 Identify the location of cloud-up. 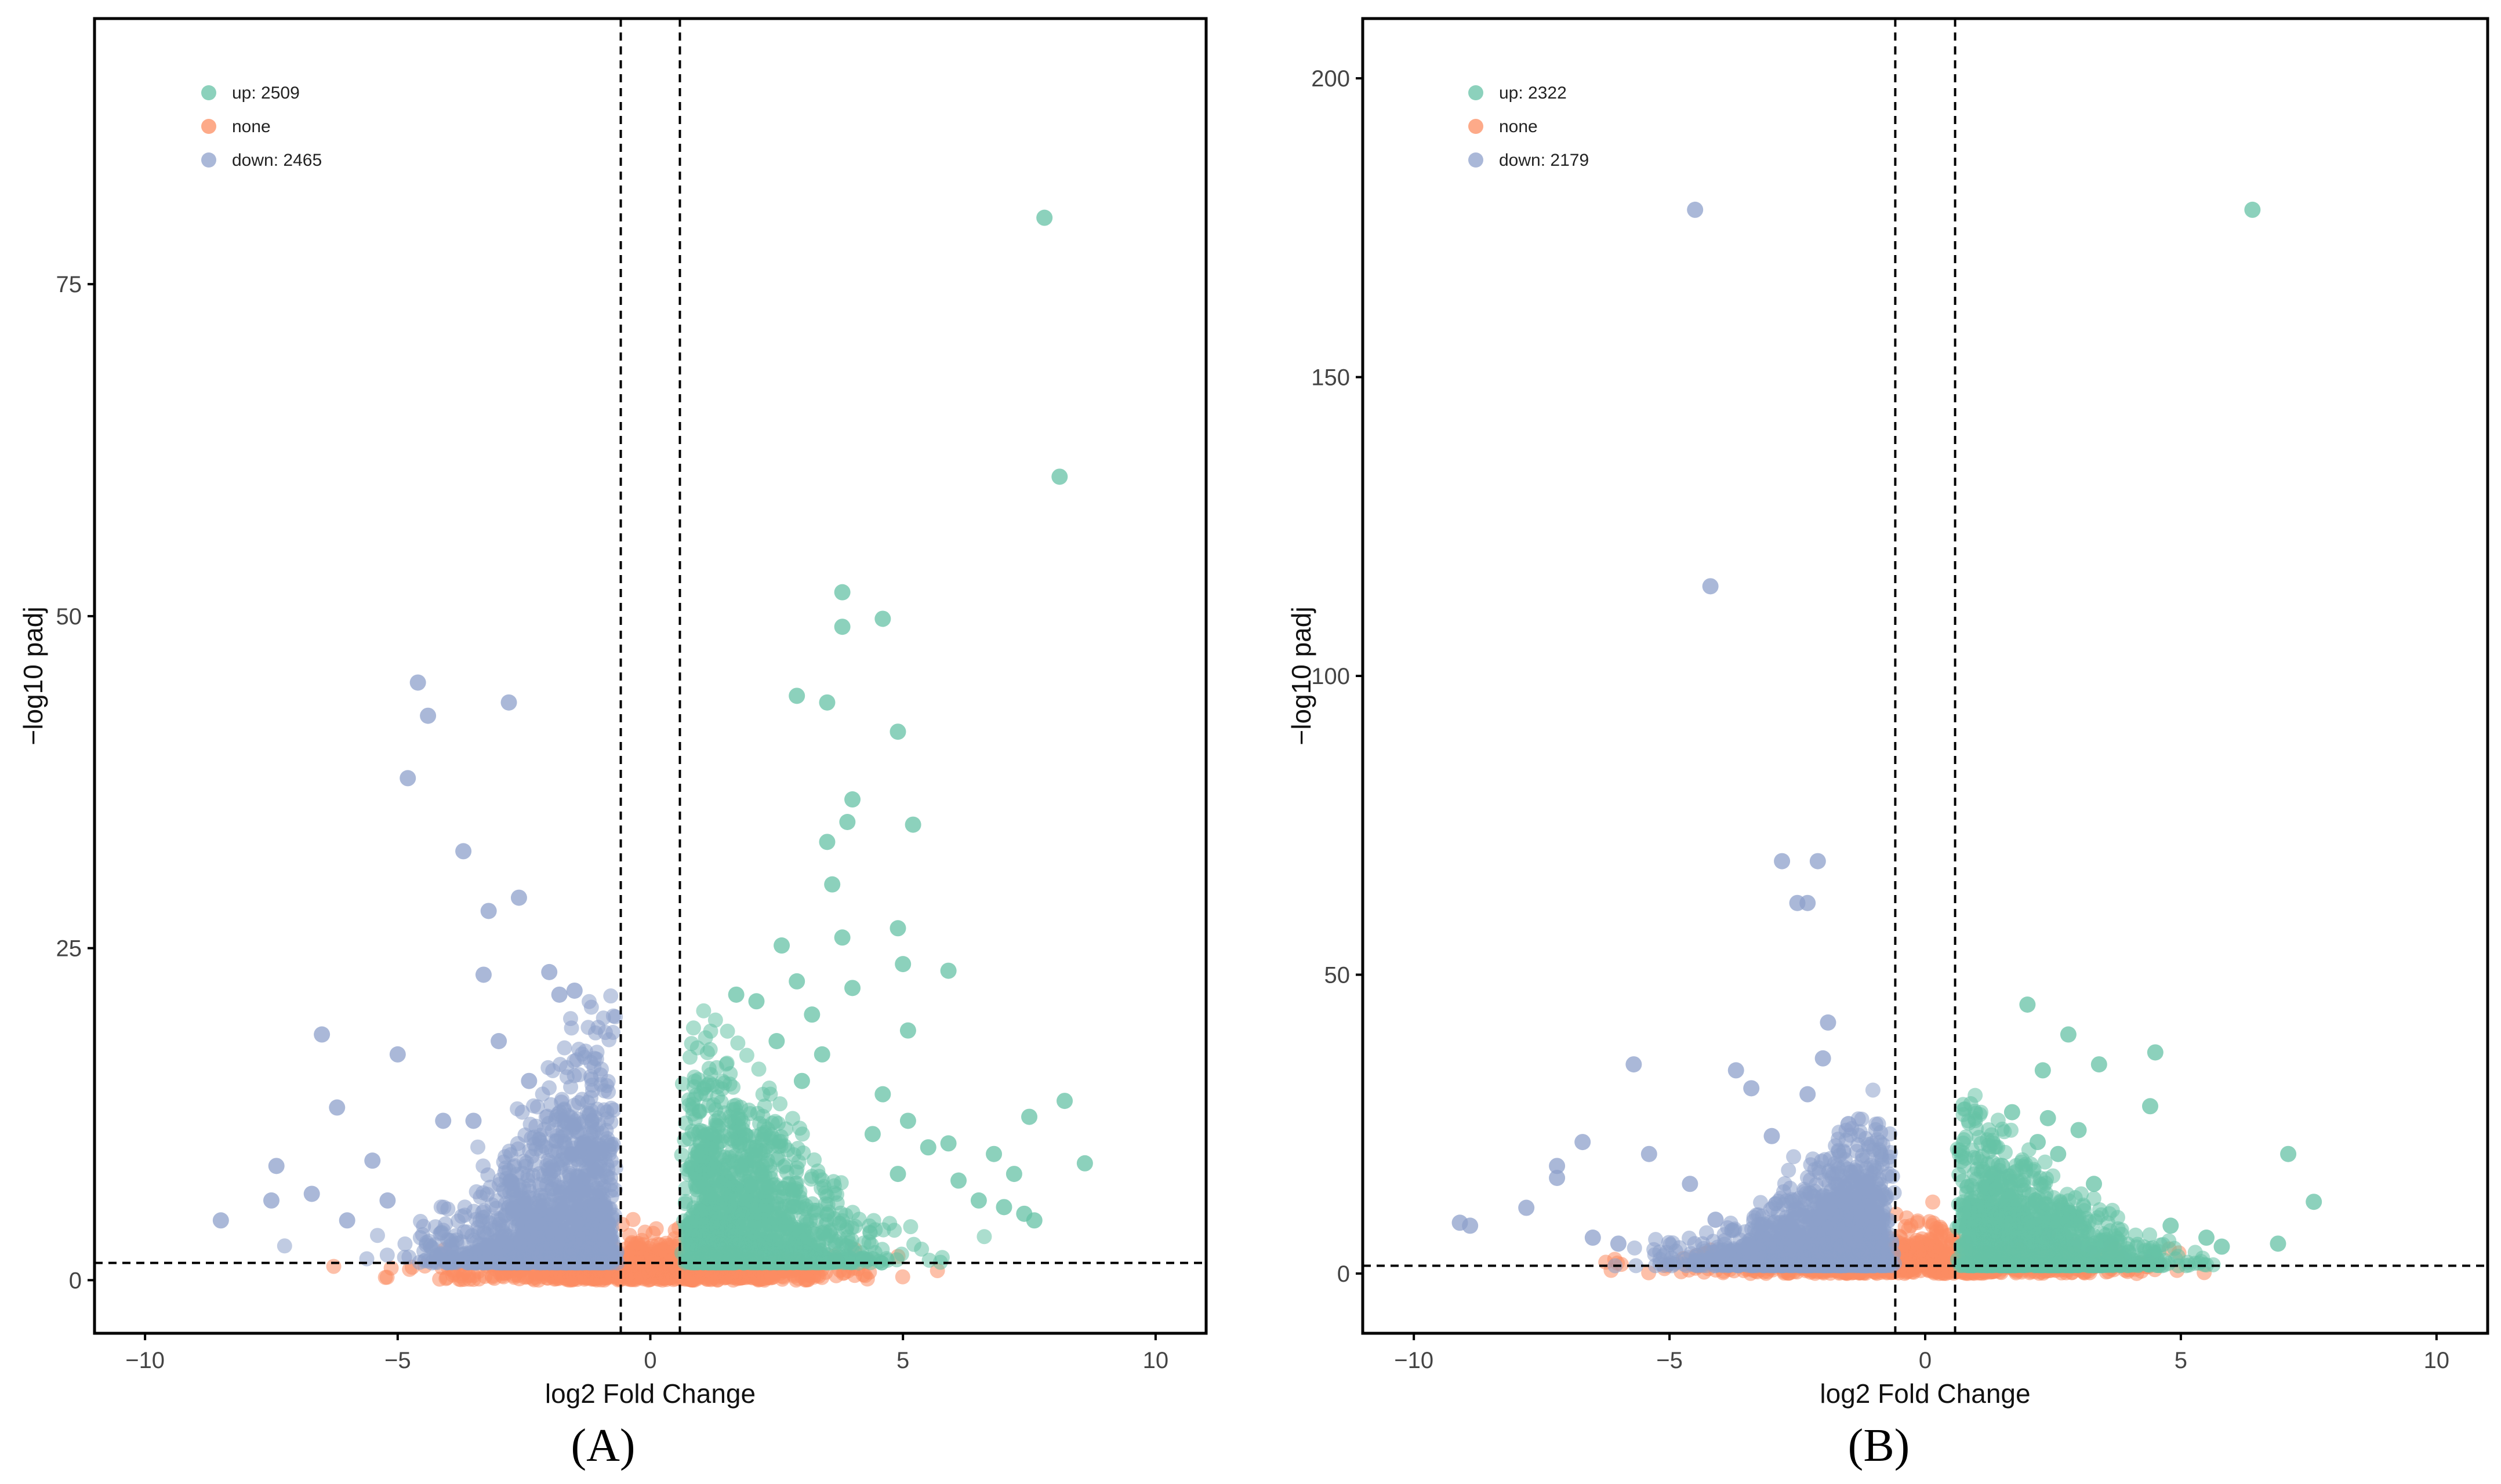
(833, 1137).